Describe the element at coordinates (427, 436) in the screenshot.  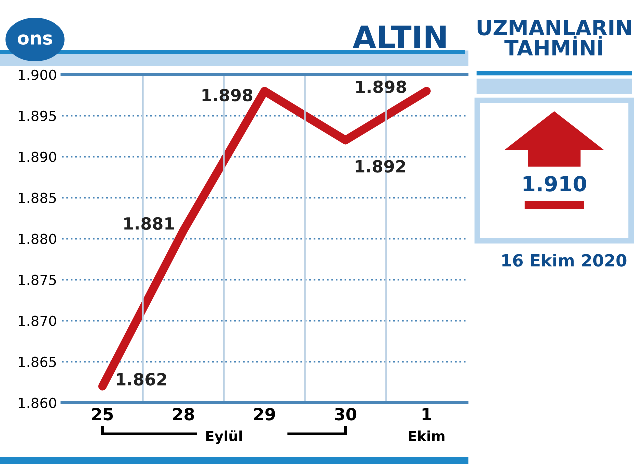
I see `text: Ekim` at that location.